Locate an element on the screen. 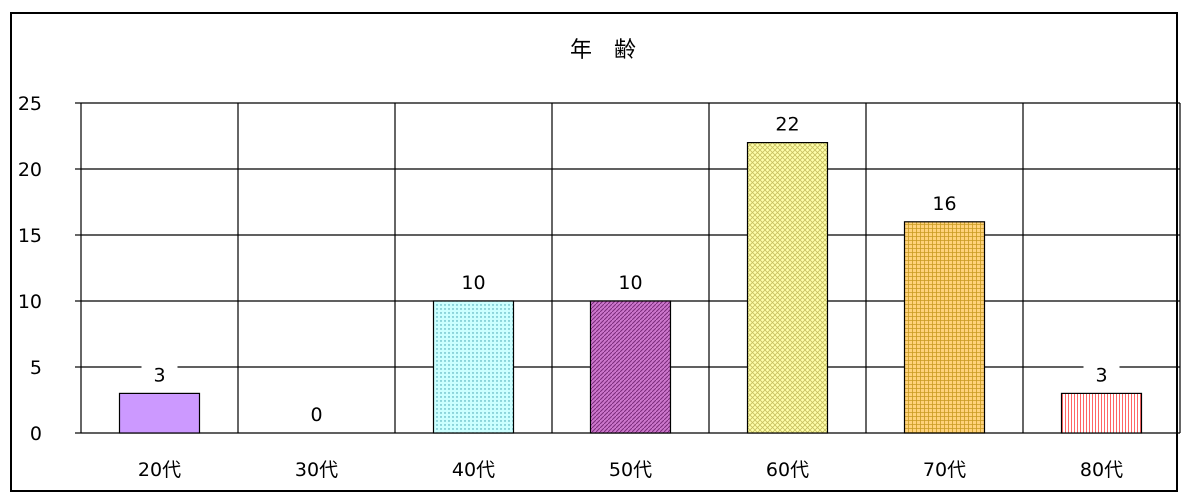  data-label: 16 is located at coordinates (944, 204).